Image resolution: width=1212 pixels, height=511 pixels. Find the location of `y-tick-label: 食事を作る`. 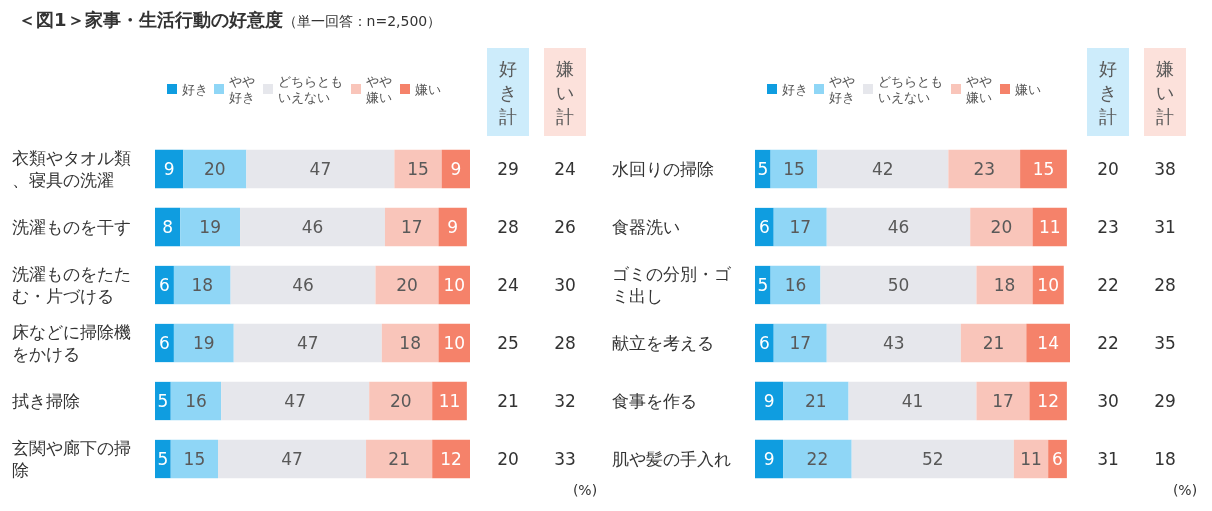

y-tick-label: 食事を作る is located at coordinates (654, 401).